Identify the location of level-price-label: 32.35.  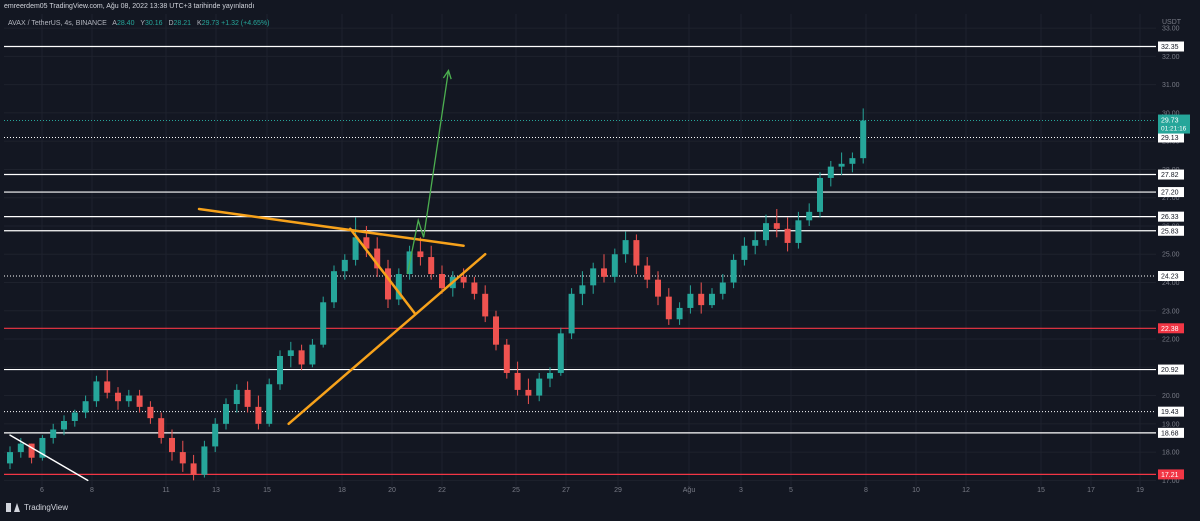
(1170, 47).